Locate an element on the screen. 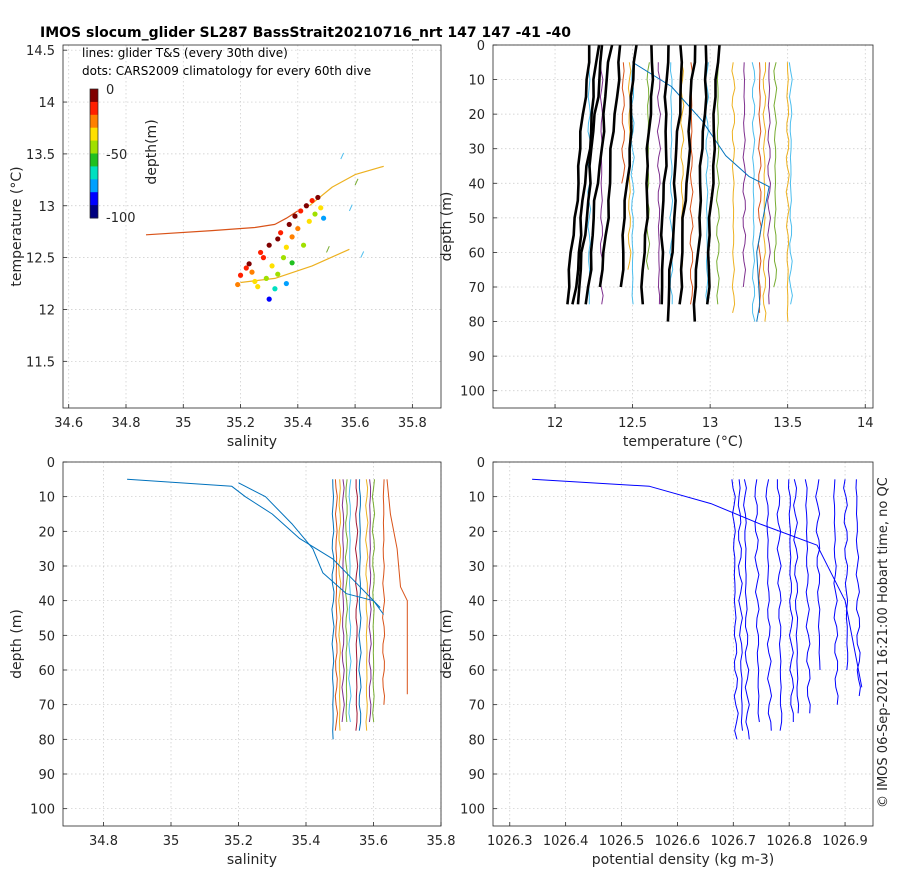  y-tick-label: 20 is located at coordinates (46, 532).